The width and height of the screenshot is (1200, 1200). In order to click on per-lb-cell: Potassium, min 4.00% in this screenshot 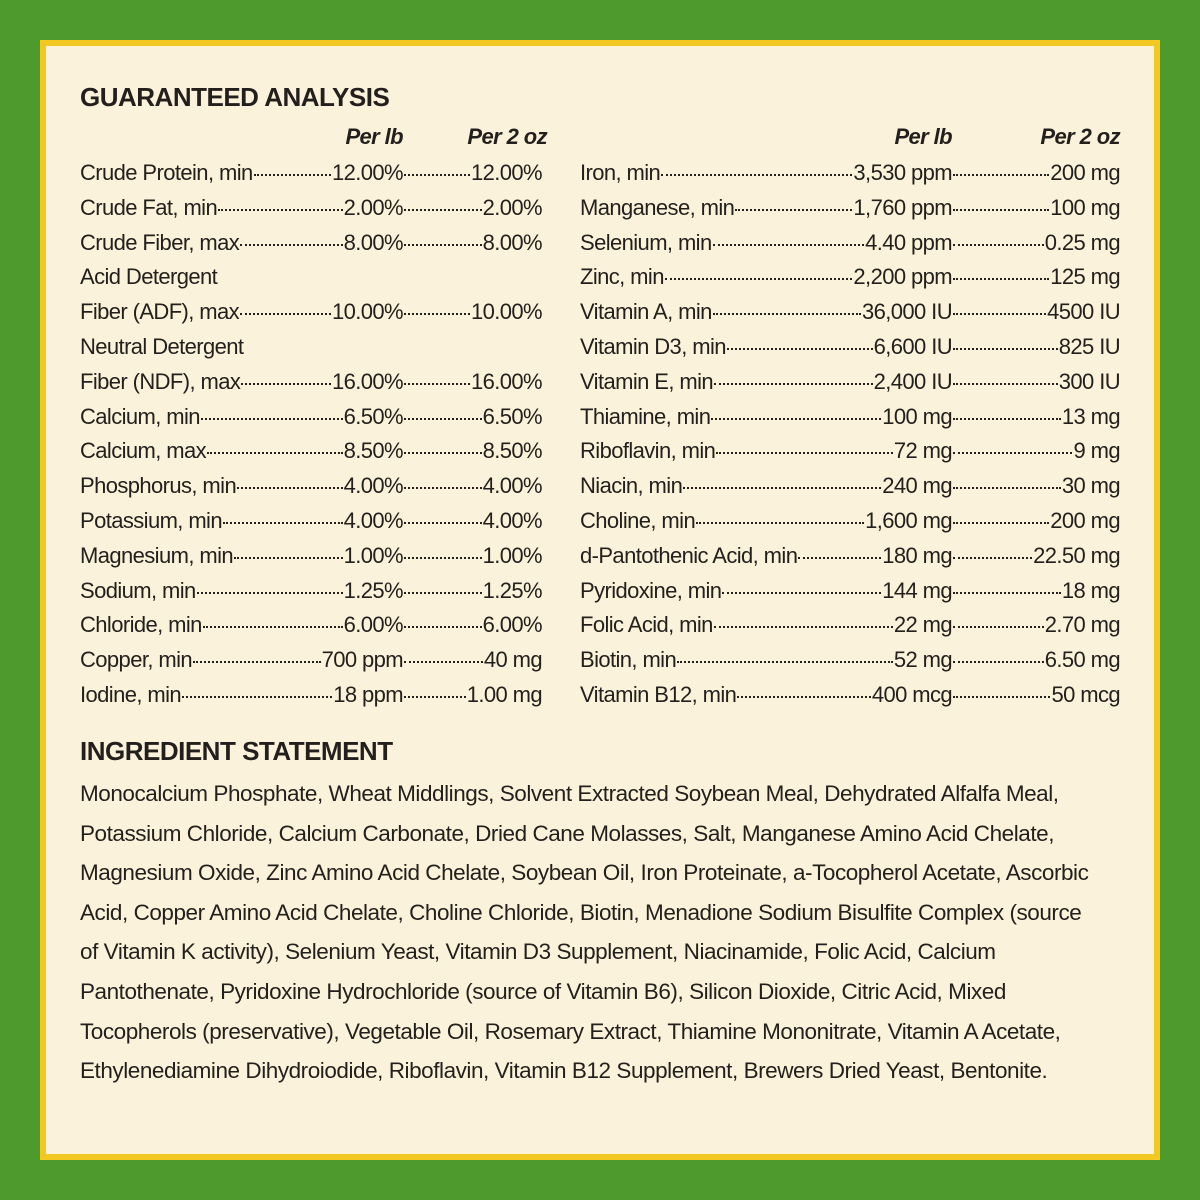, I will do `click(242, 521)`.